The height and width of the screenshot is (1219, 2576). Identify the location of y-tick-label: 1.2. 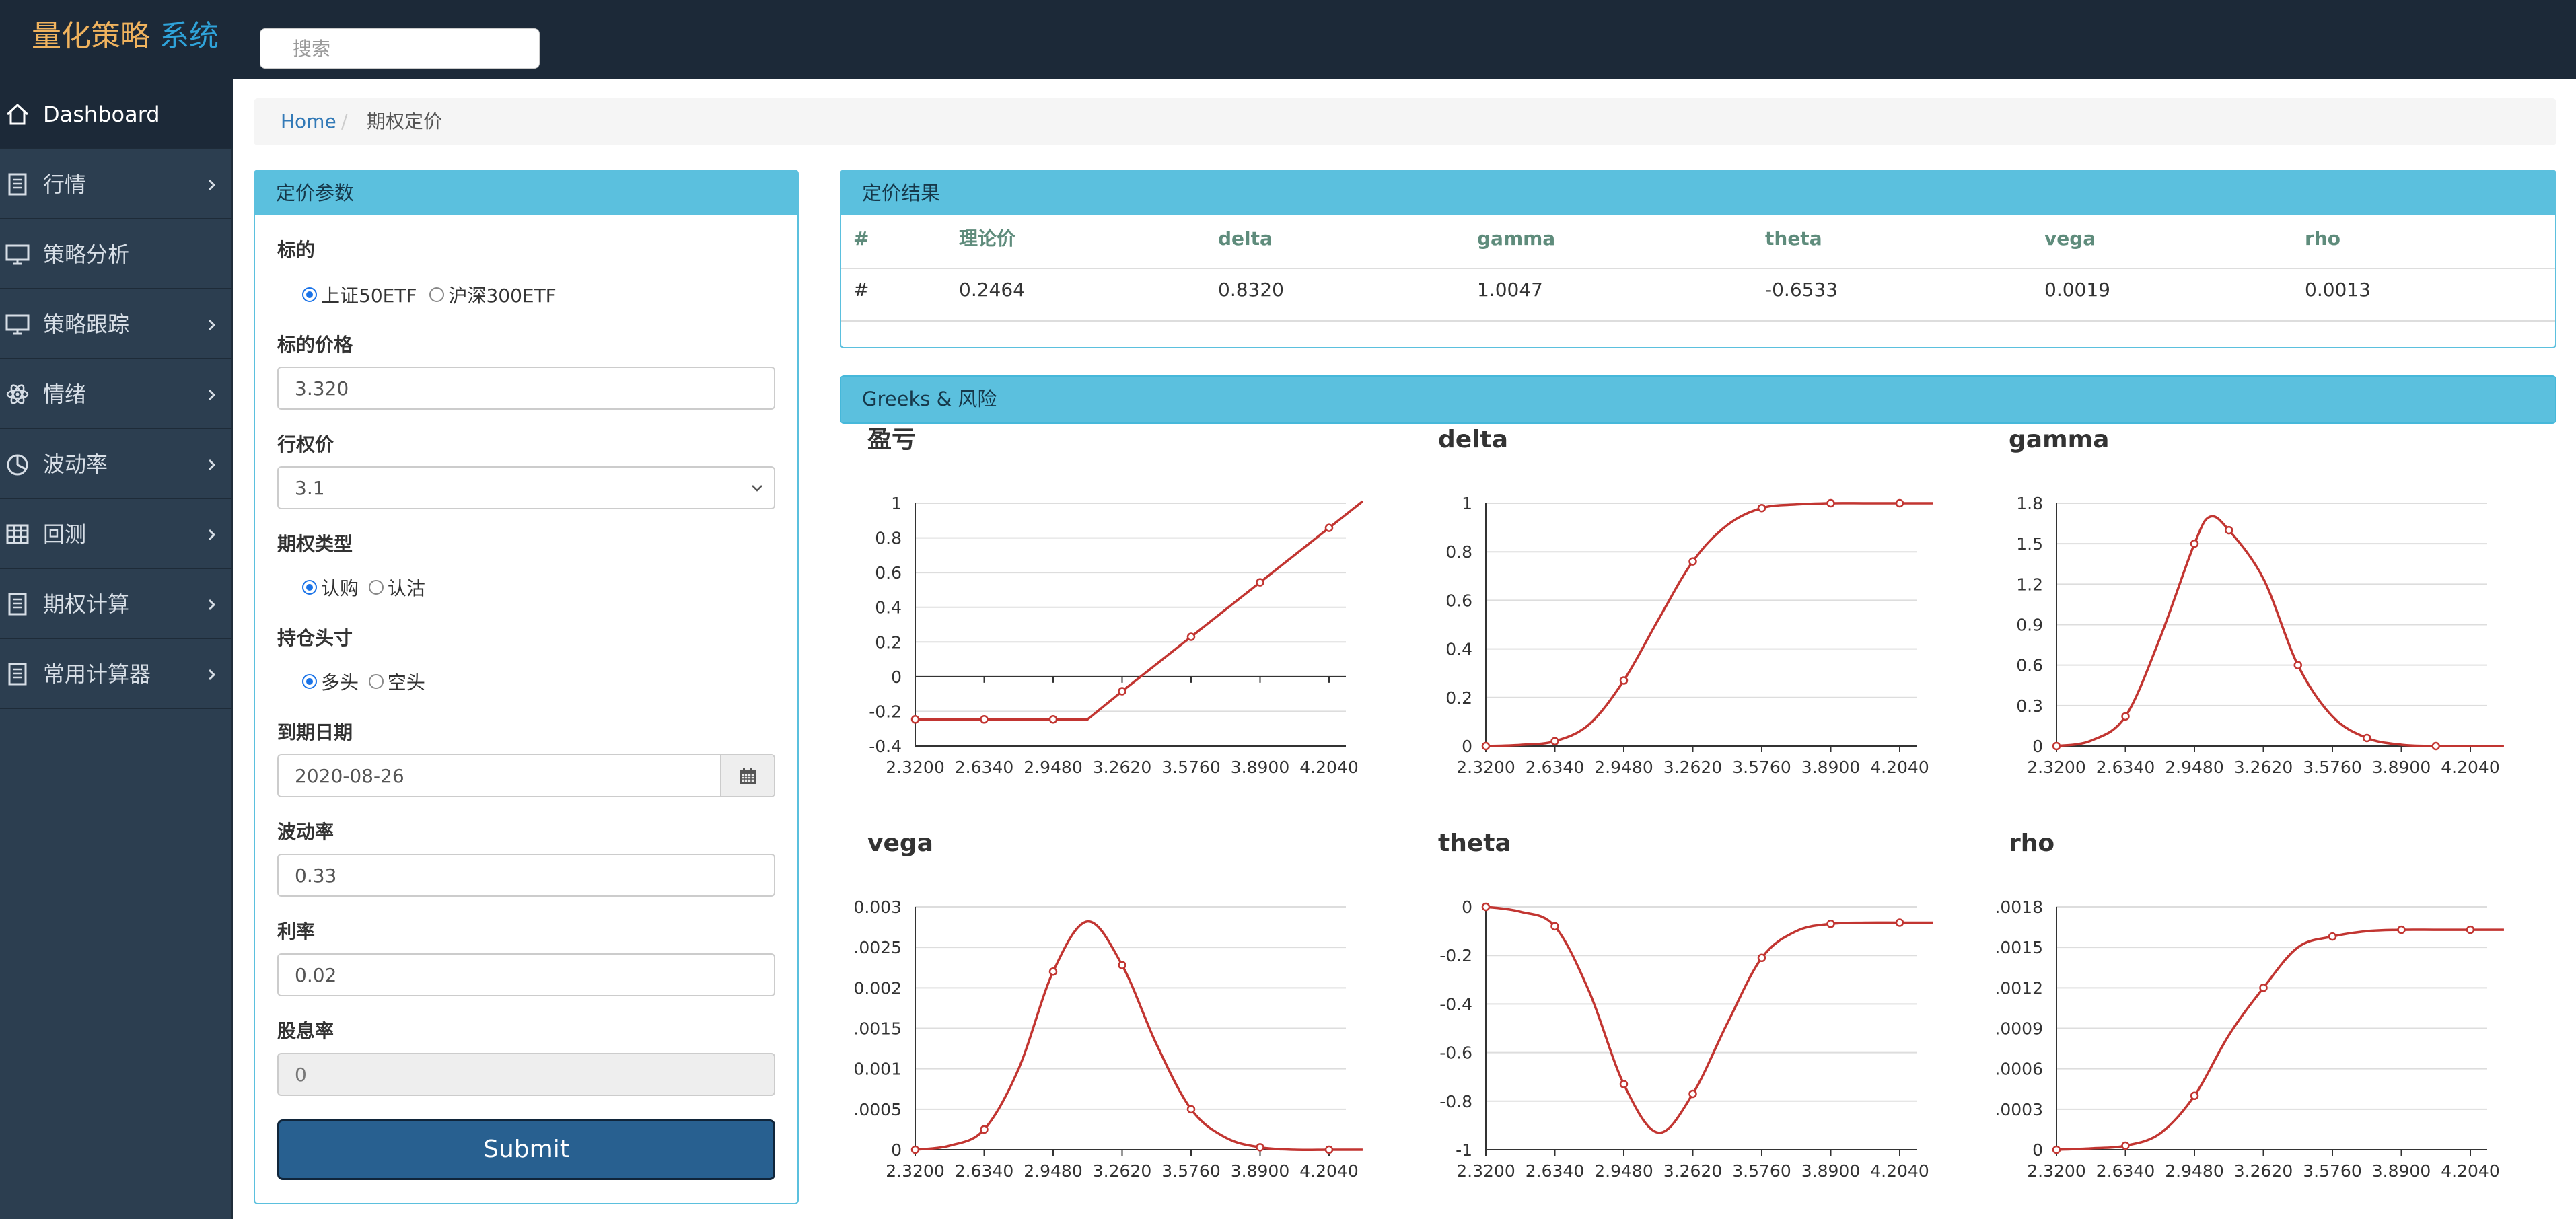
(2029, 585).